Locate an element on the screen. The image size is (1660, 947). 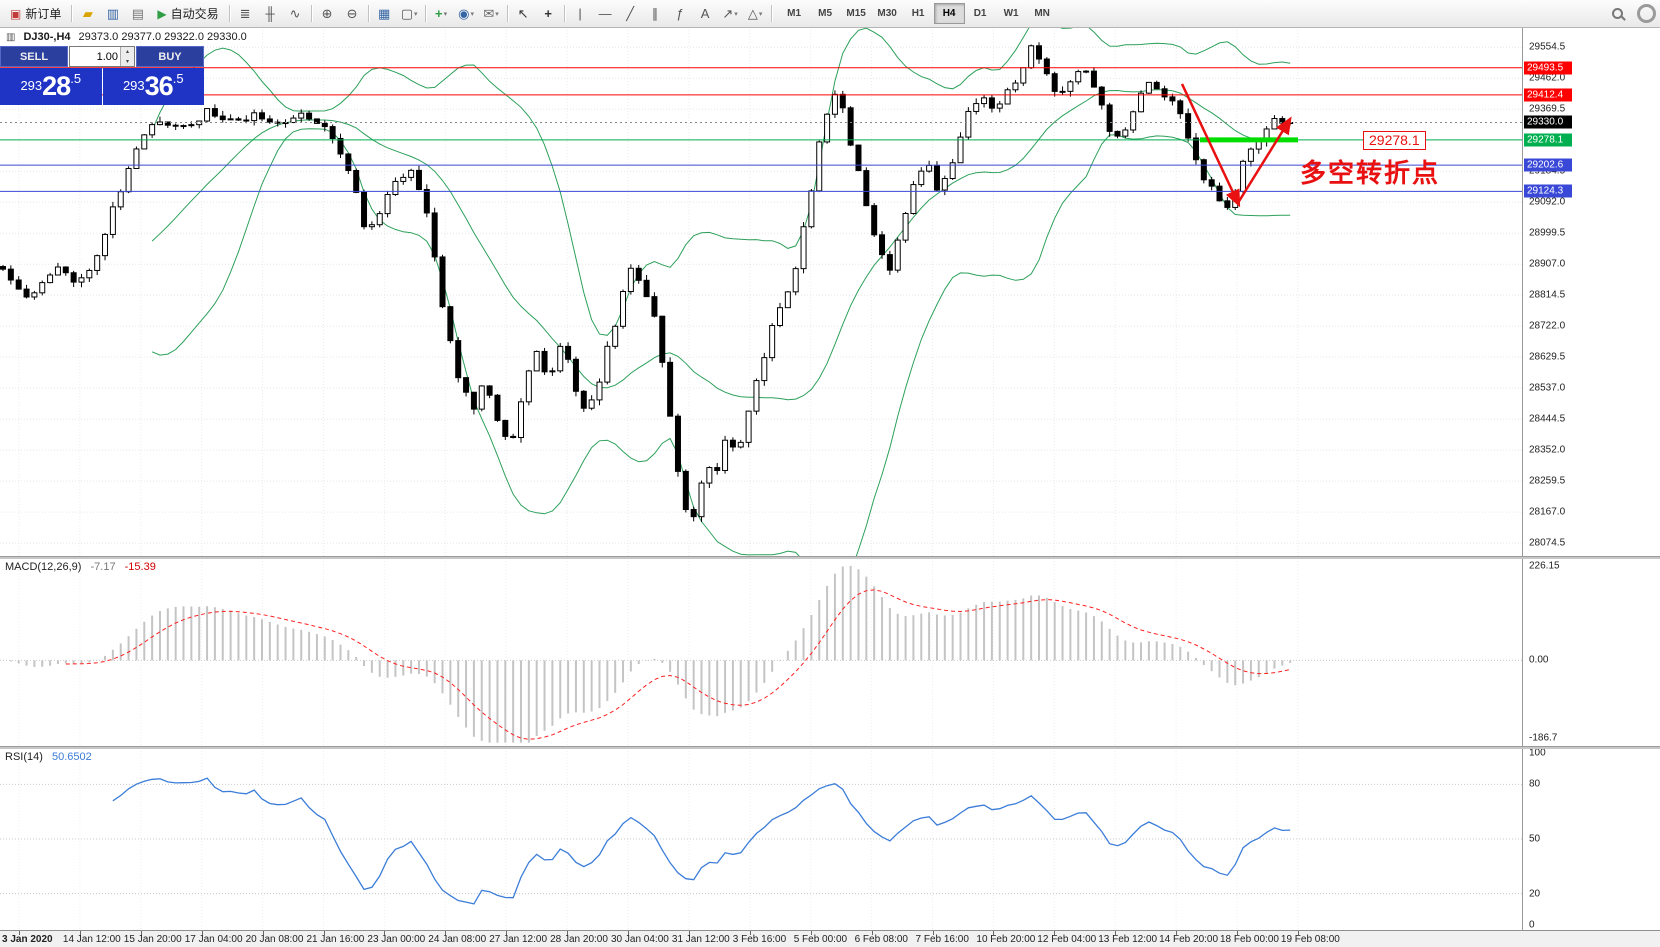
toolbar-right-group is located at coordinates (1633, 13).